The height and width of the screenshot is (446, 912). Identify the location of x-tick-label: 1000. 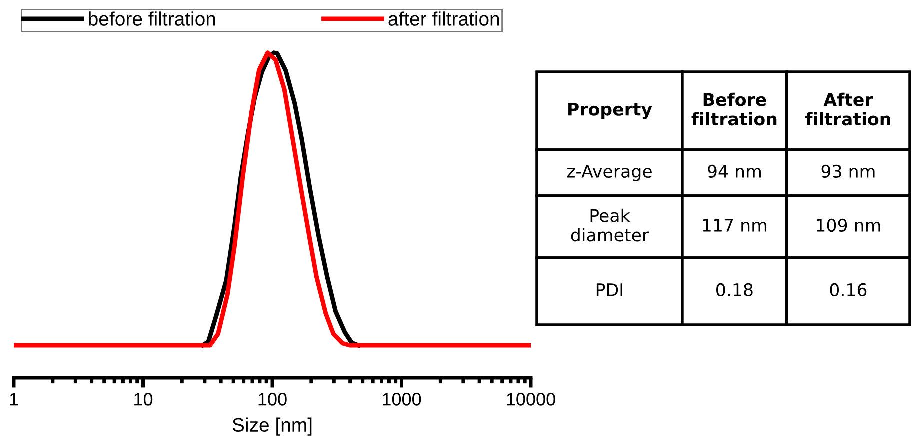
(402, 399).